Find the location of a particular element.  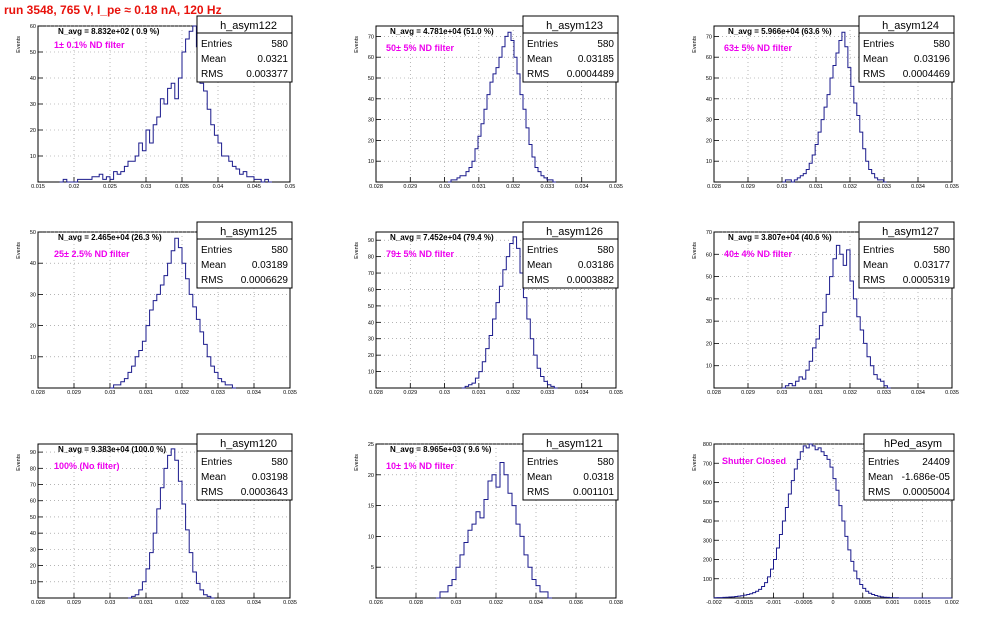

x-tick-label: 0.001 is located at coordinates (893, 603).